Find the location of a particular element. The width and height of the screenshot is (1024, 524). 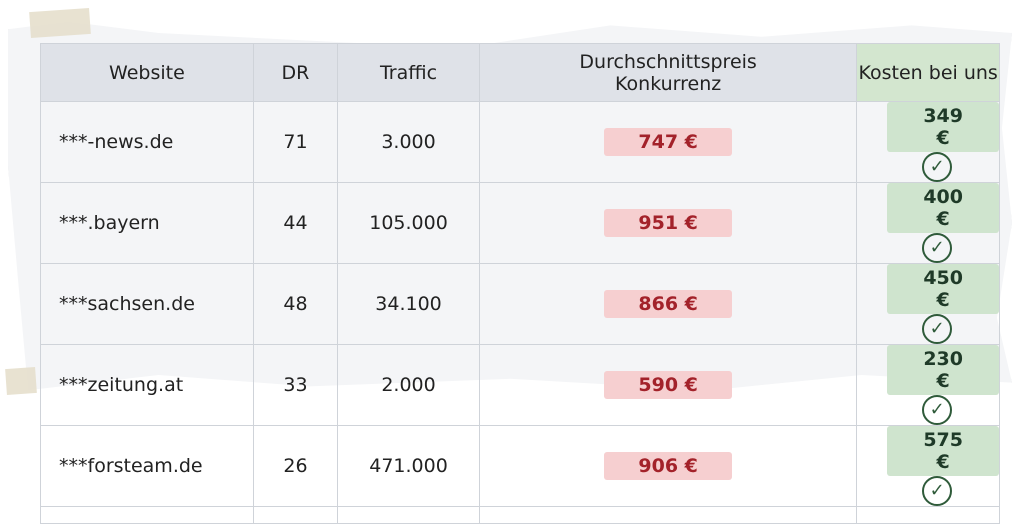

competitor-price: 590 € is located at coordinates (668, 385).